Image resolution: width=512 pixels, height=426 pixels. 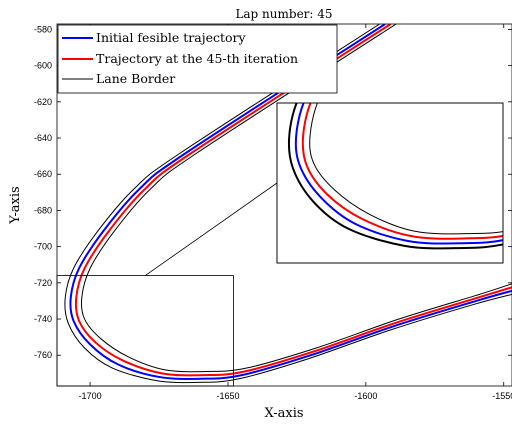 What do you see at coordinates (43, 210) in the screenshot?
I see `y-tick-label: -680` at bounding box center [43, 210].